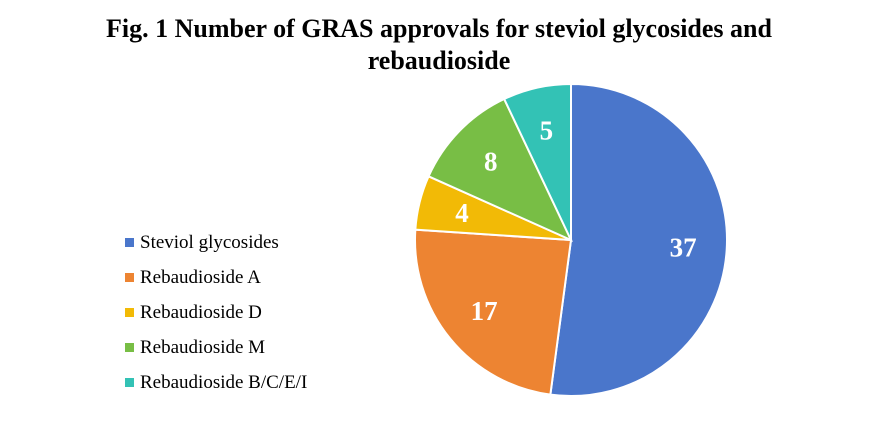  Describe the element at coordinates (537, 161) in the screenshot. I see `slice-rebaudioside-bcei` at that location.